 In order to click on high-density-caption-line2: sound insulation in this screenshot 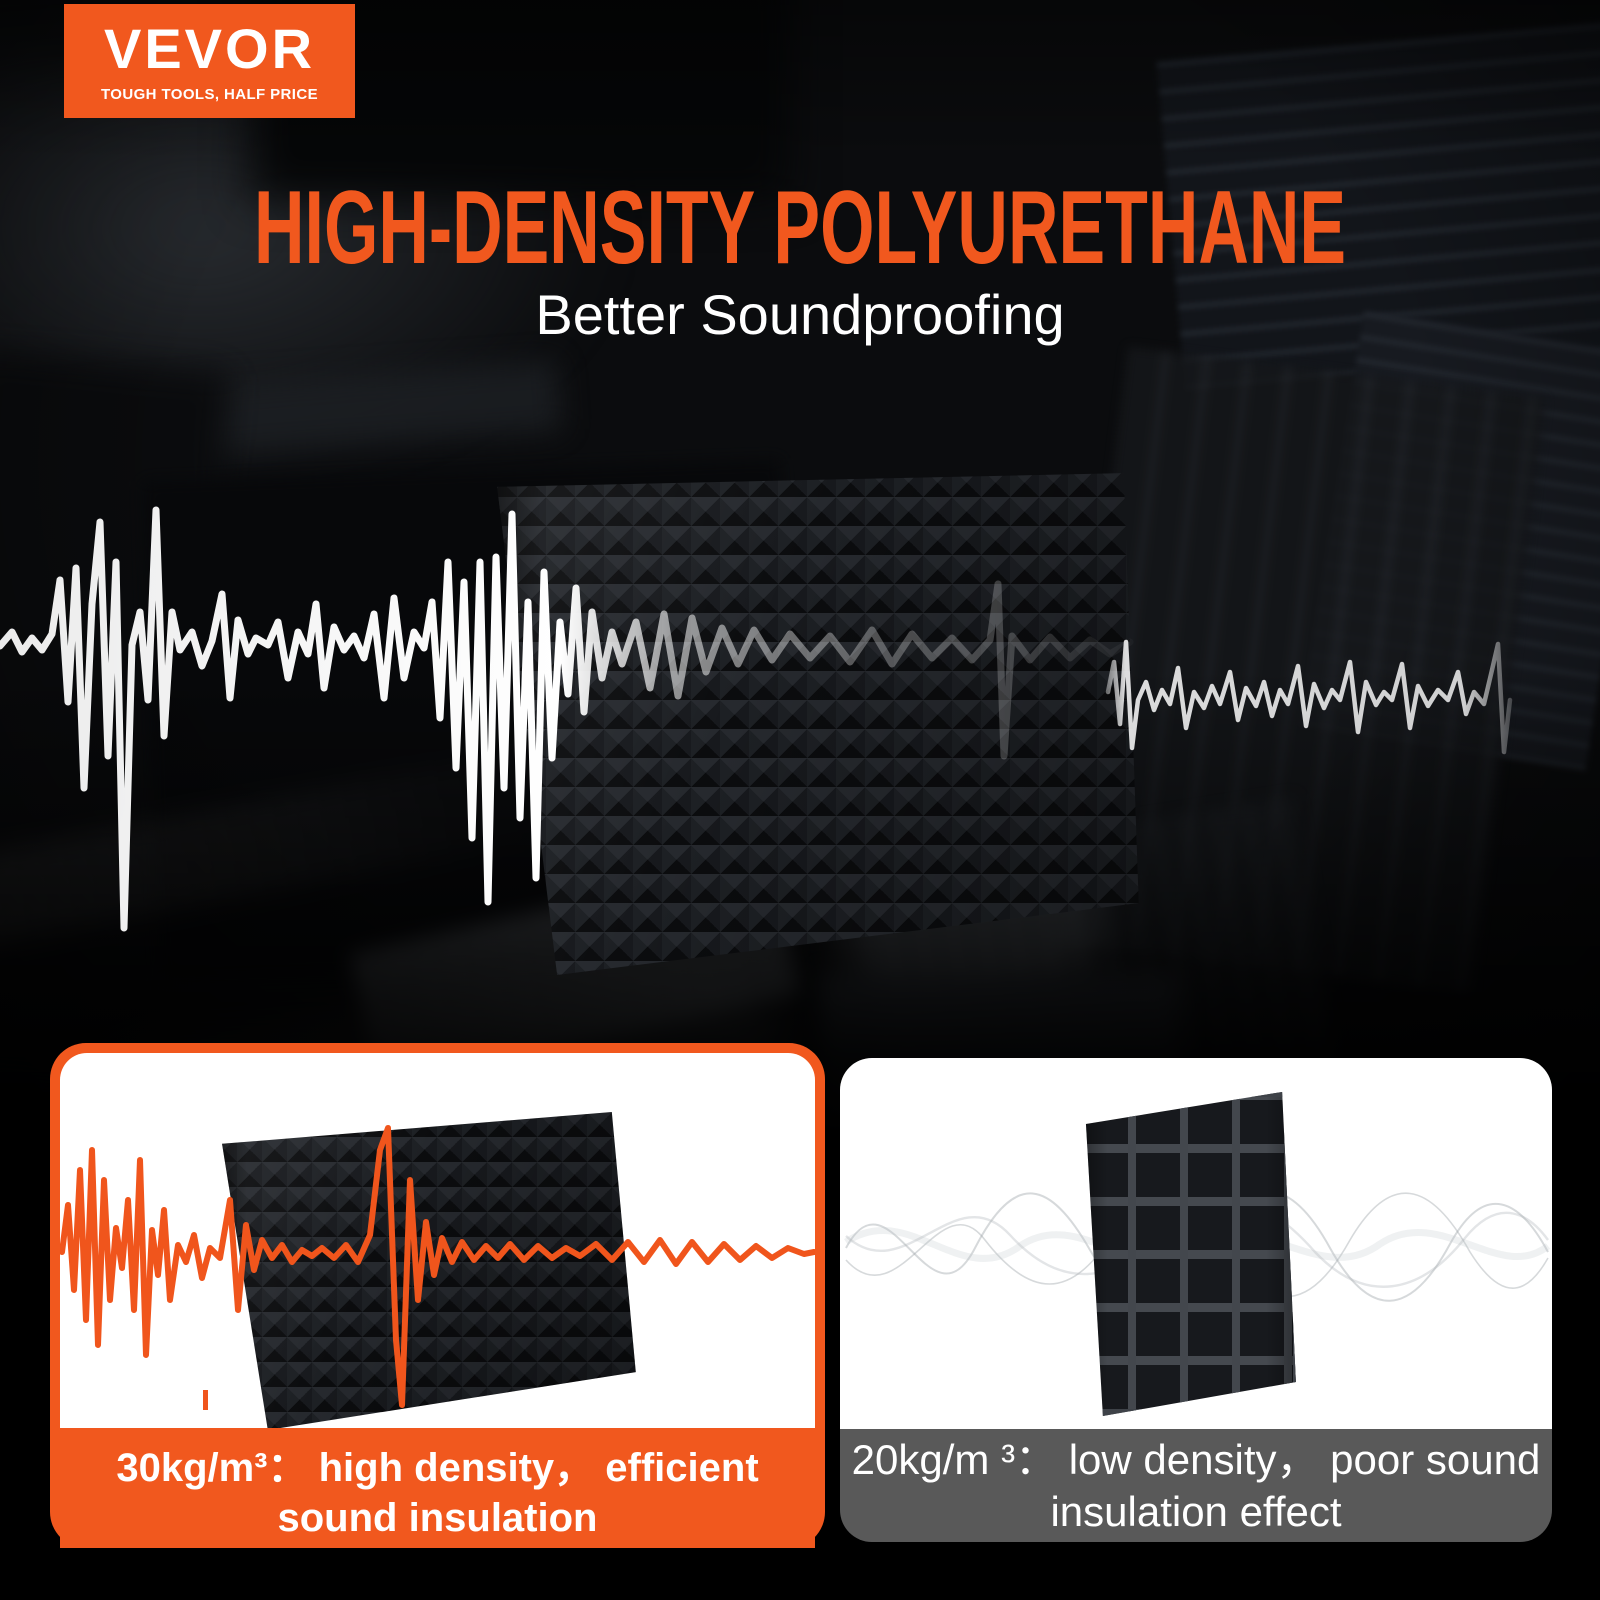, I will do `click(437, 1518)`.